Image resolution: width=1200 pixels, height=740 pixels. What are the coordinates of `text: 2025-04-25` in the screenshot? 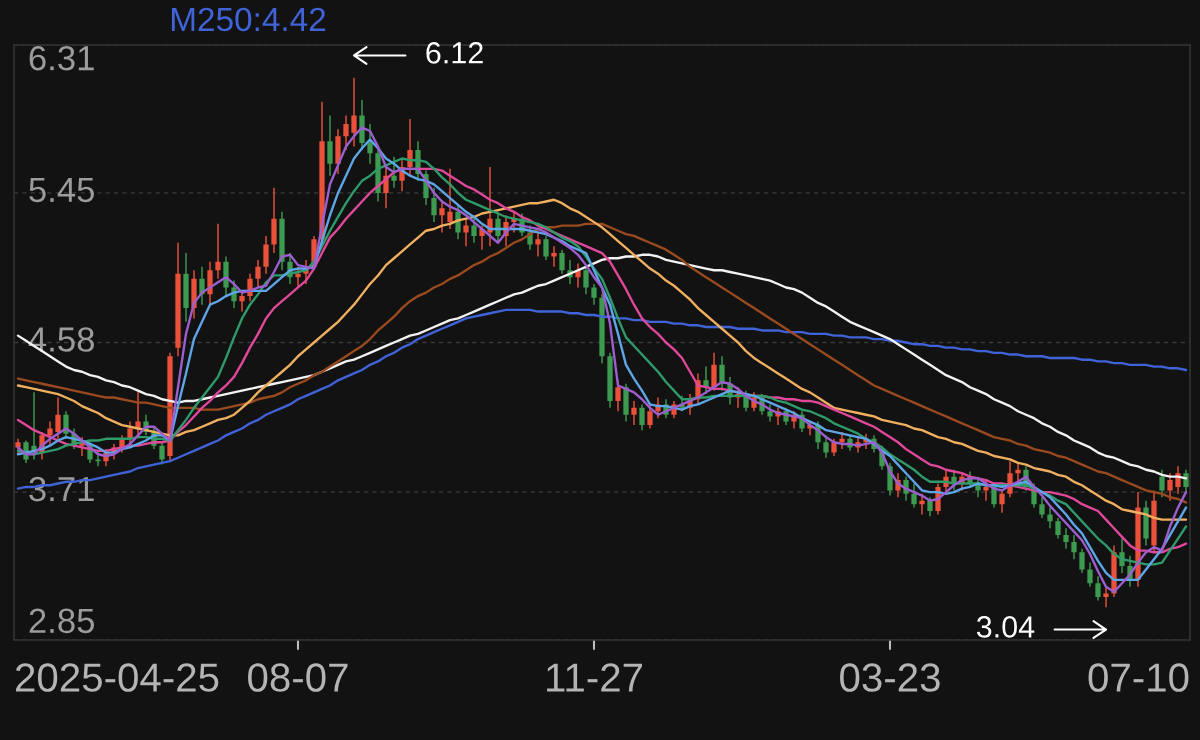 It's located at (117, 677).